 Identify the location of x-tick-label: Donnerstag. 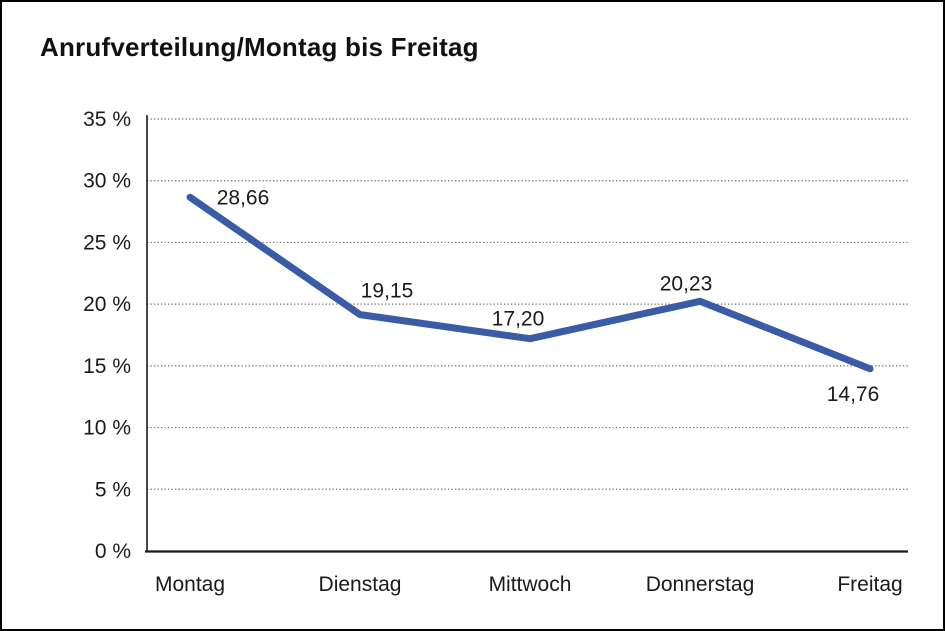
(700, 584).